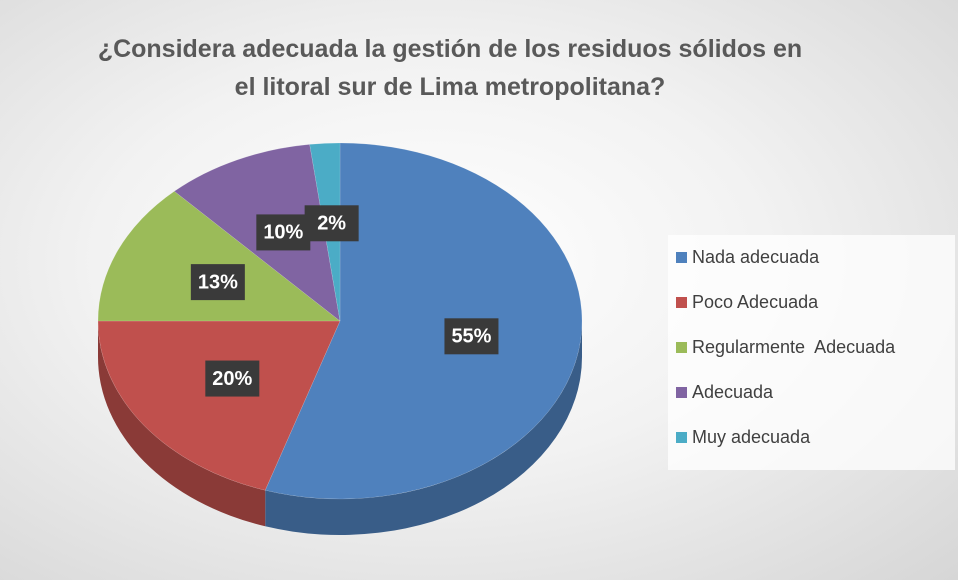 The width and height of the screenshot is (958, 580). I want to click on legend-item: Nada adecuada, so click(747, 257).